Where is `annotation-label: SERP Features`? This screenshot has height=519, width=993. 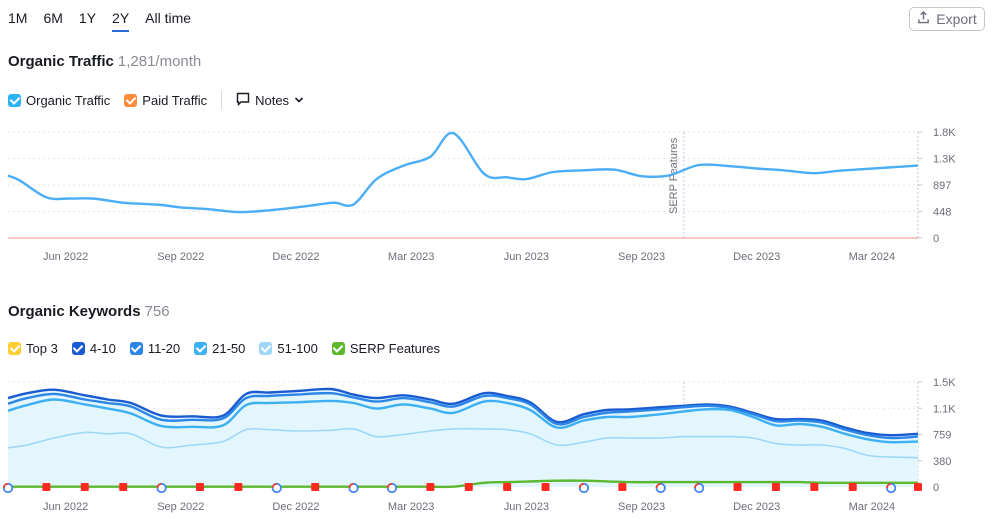 annotation-label: SERP Features is located at coordinates (674, 175).